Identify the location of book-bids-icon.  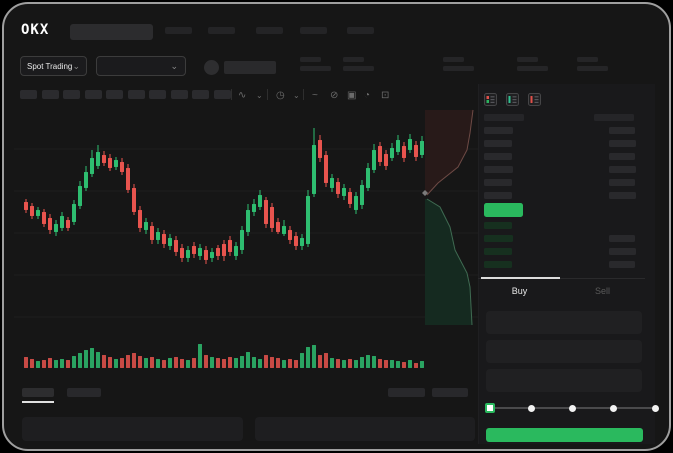
(512, 99).